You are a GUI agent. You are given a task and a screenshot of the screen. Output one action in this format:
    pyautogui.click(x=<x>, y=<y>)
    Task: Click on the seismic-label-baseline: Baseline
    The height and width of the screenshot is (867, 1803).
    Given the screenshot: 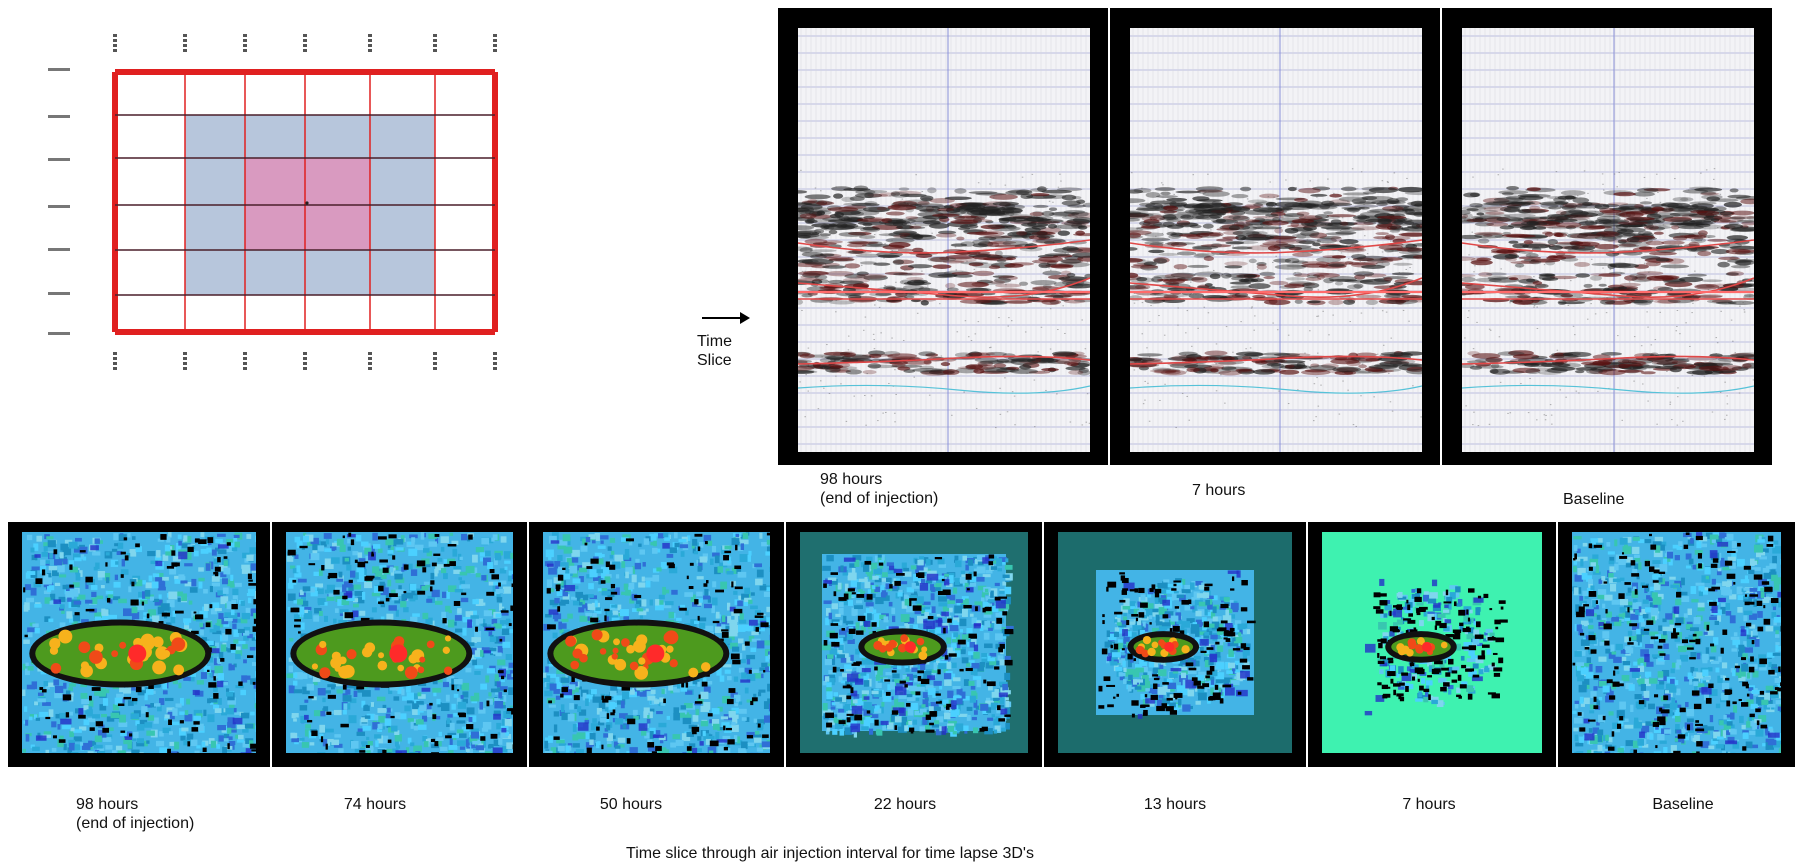 What is the action you would take?
    pyautogui.click(x=1594, y=499)
    